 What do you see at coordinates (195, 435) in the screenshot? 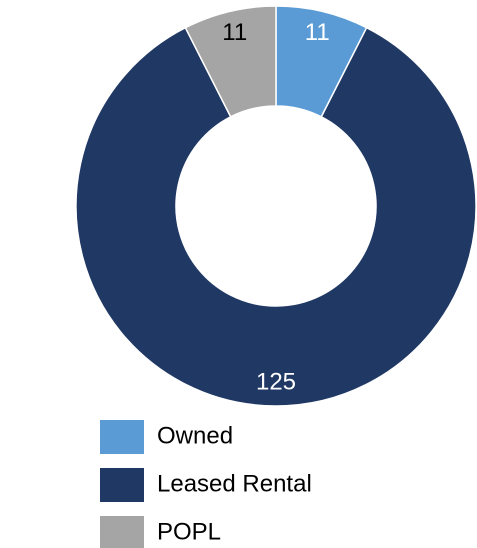
I see `legend-label: Owned` at bounding box center [195, 435].